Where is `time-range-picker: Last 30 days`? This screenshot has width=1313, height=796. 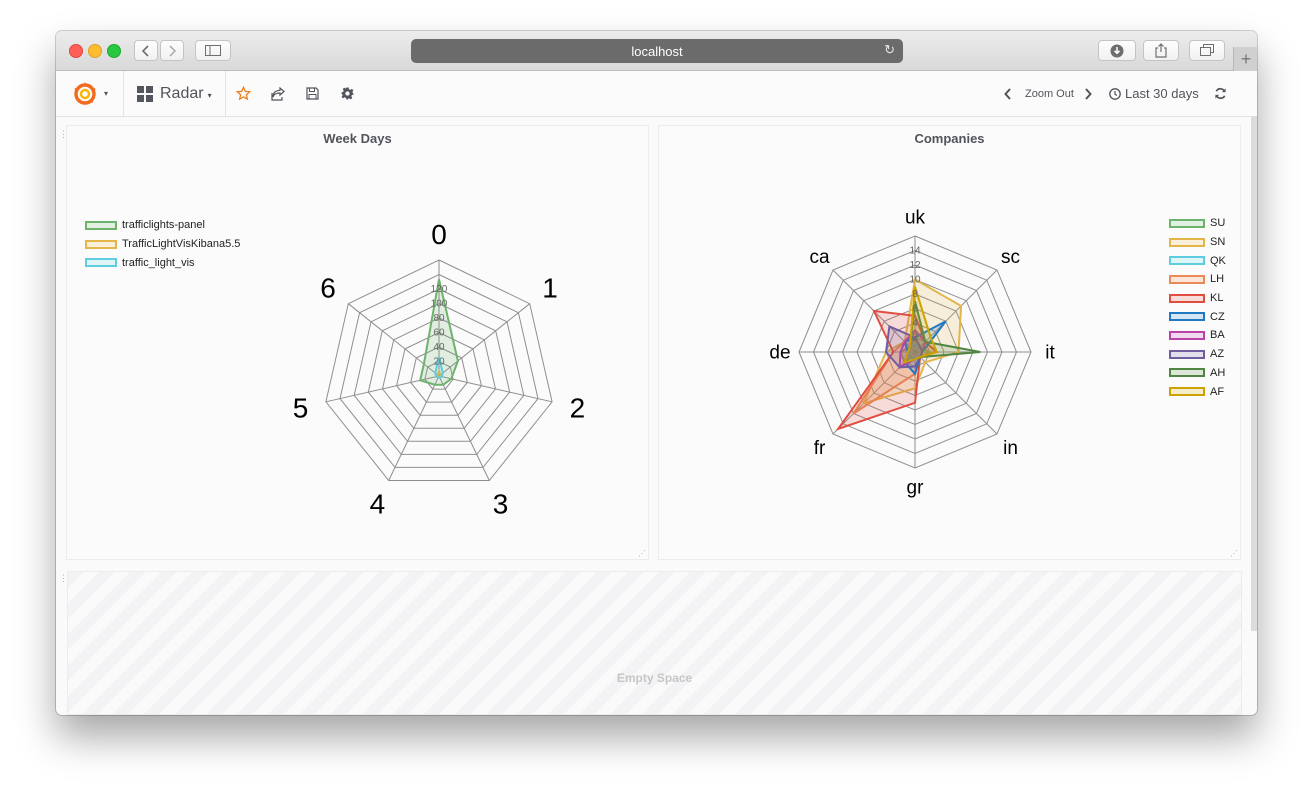
time-range-picker: Last 30 days is located at coordinates (1154, 93).